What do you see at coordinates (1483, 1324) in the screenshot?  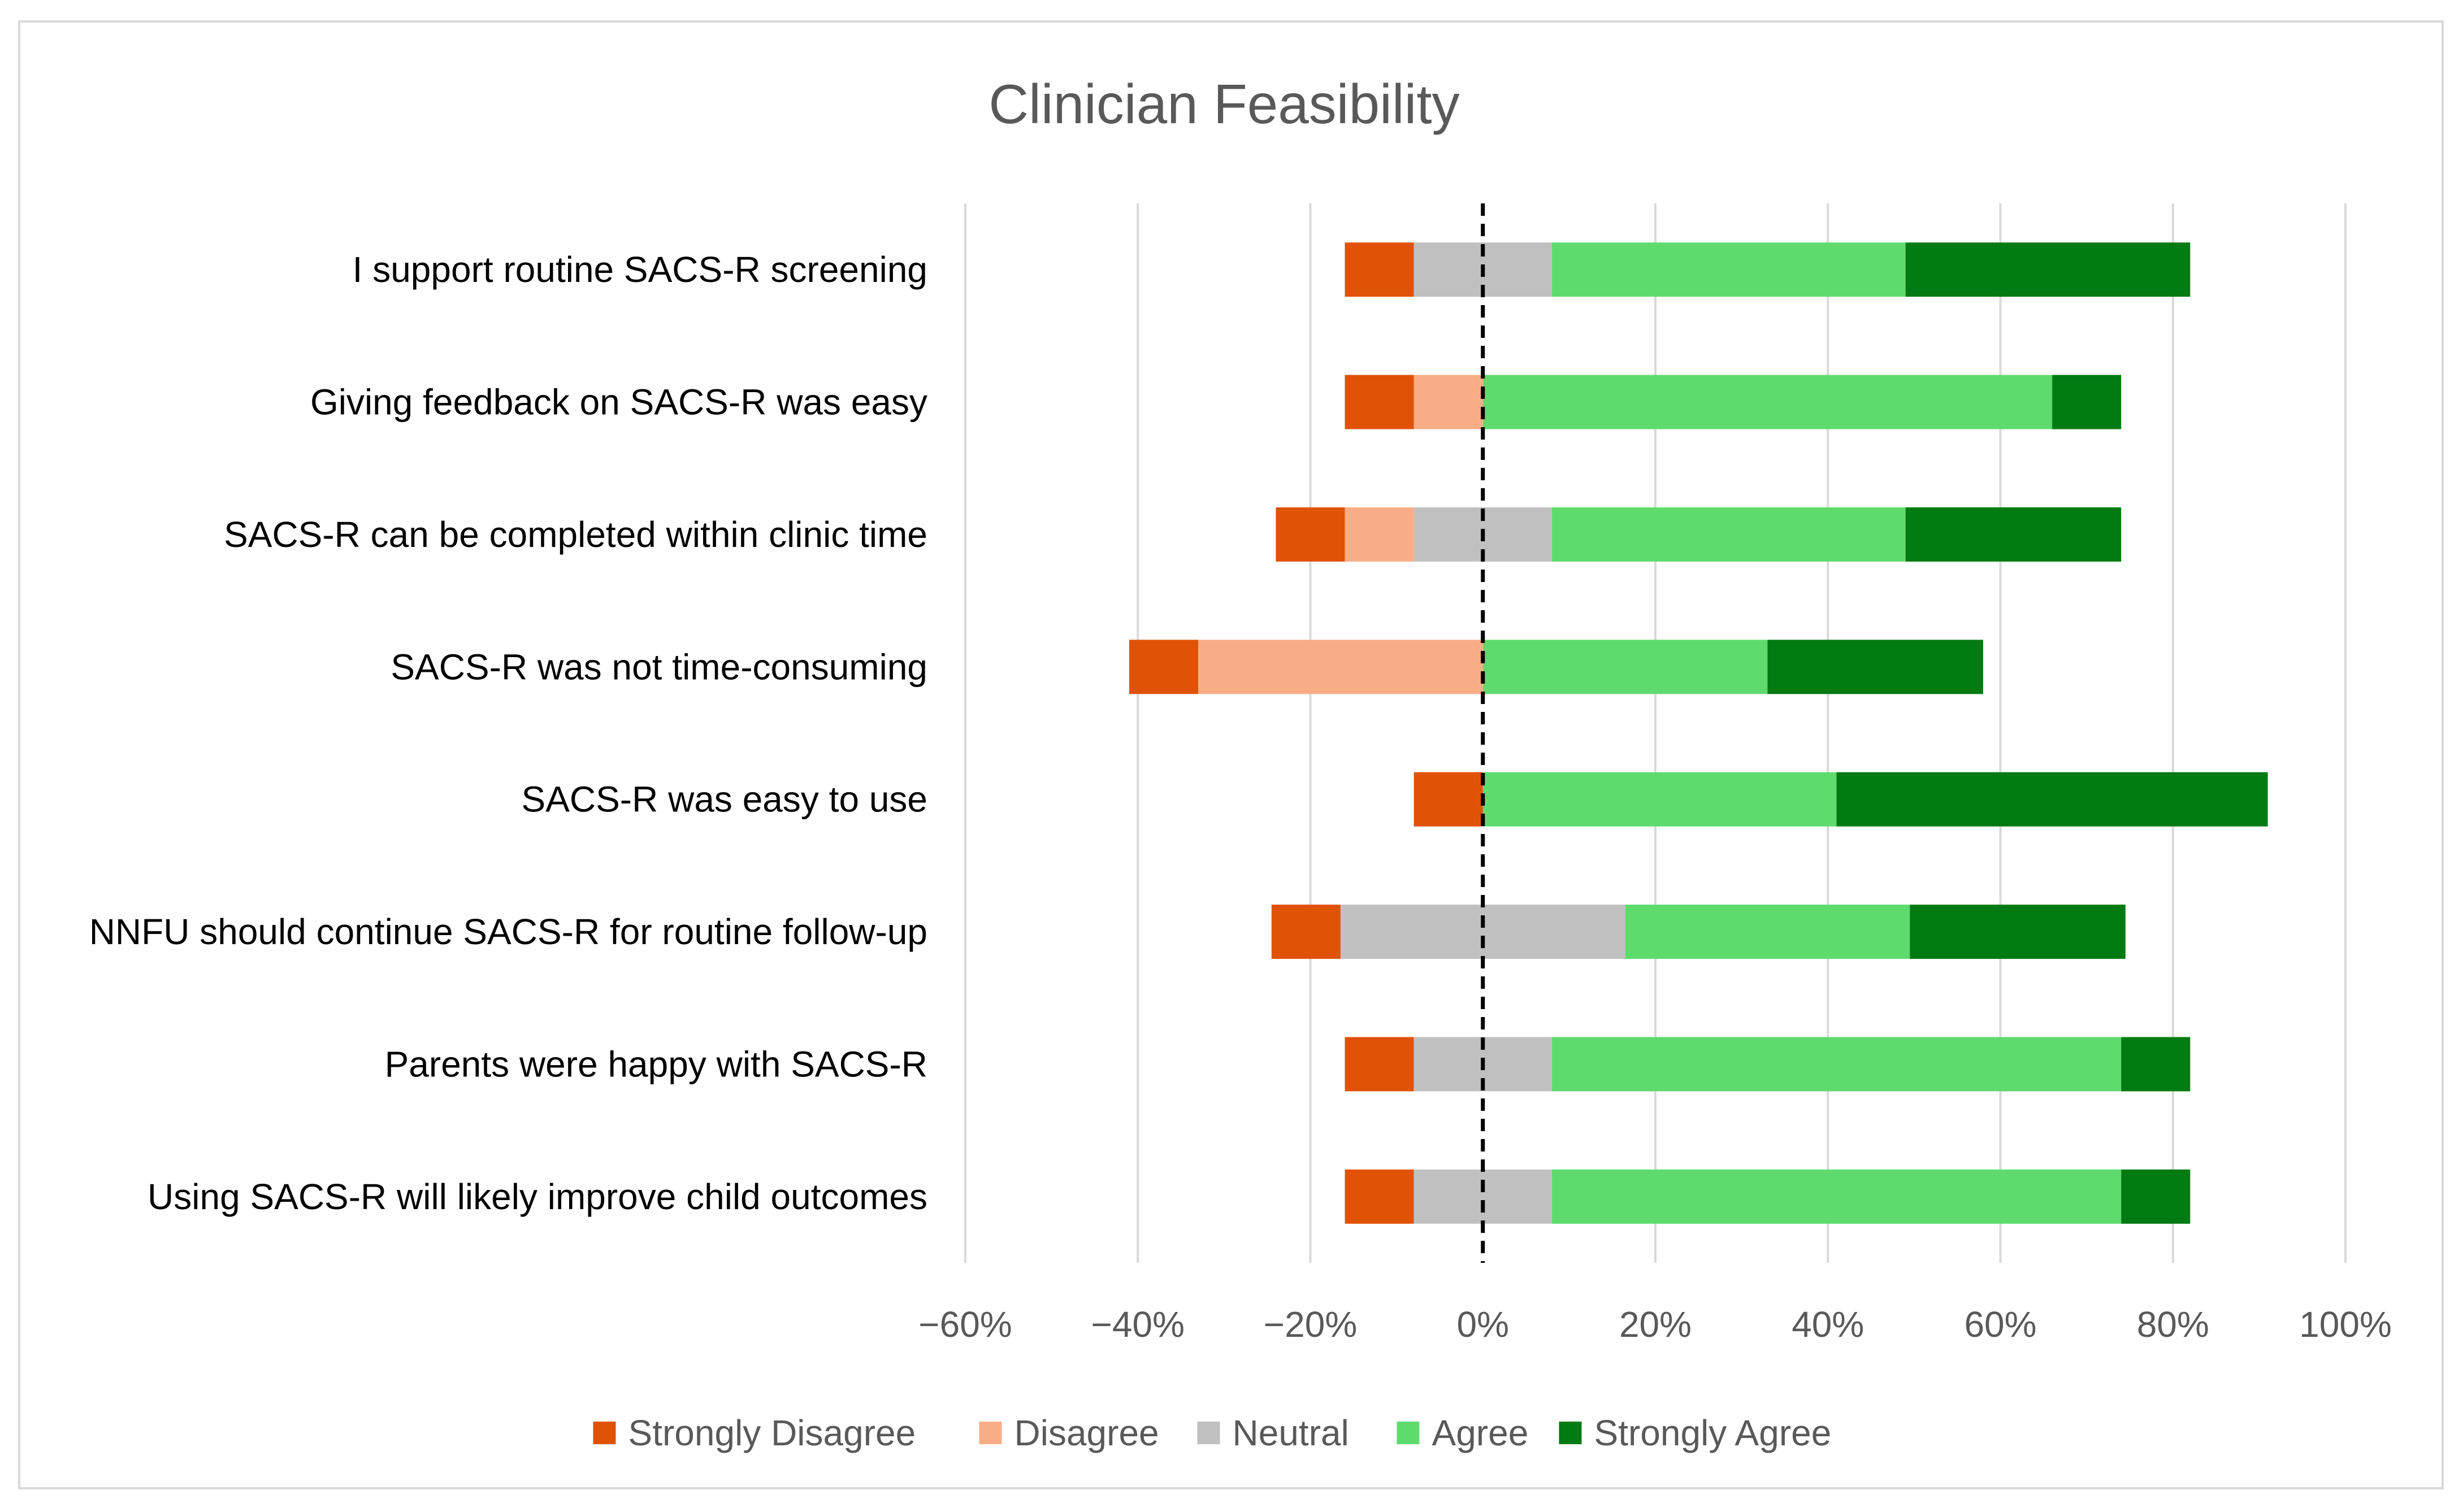 I see `x-tick-label: 0%` at bounding box center [1483, 1324].